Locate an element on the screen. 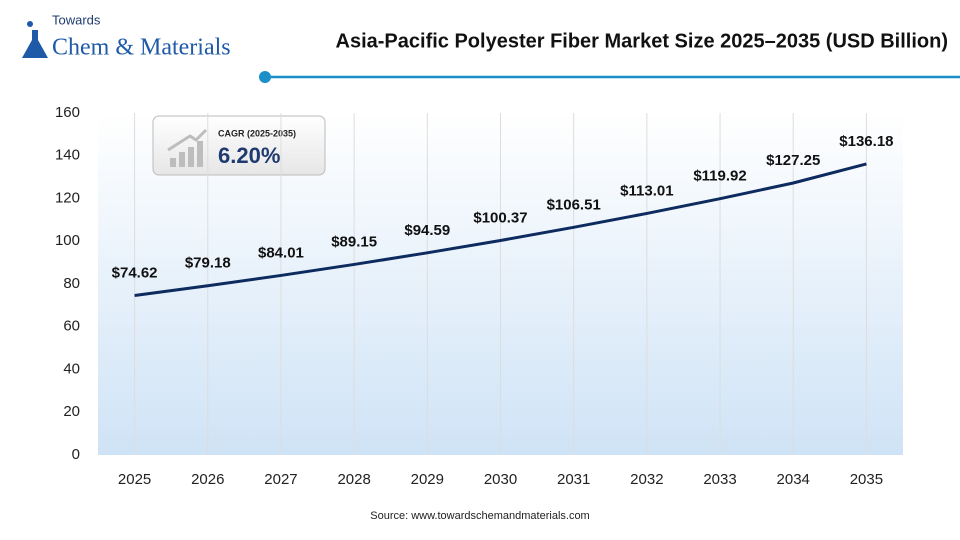 The width and height of the screenshot is (960, 540). y-tick-label: 0 is located at coordinates (76, 454).